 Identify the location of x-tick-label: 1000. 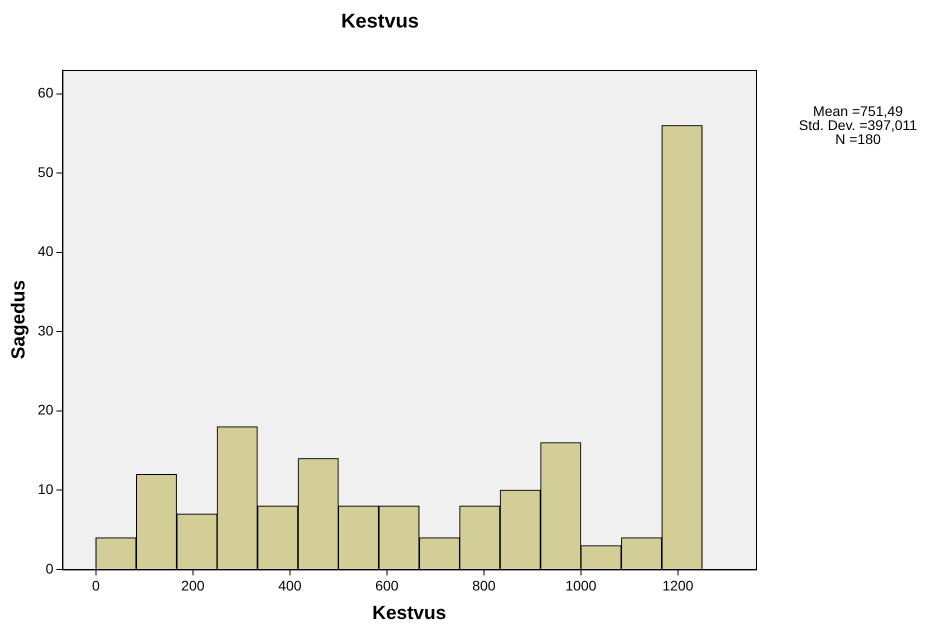
(581, 586).